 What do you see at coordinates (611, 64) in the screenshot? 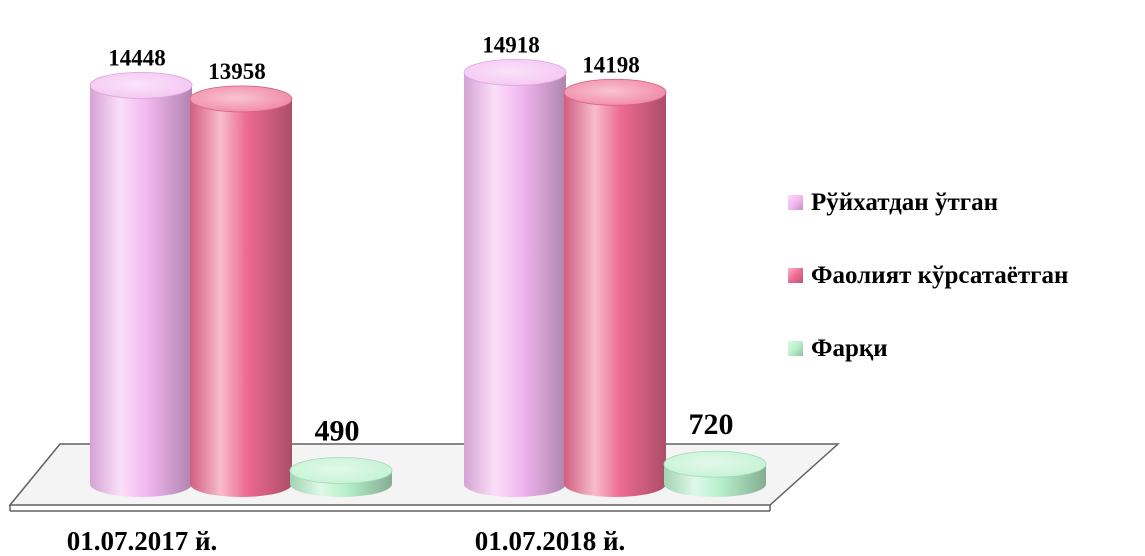
I see `data-label: 14198` at bounding box center [611, 64].